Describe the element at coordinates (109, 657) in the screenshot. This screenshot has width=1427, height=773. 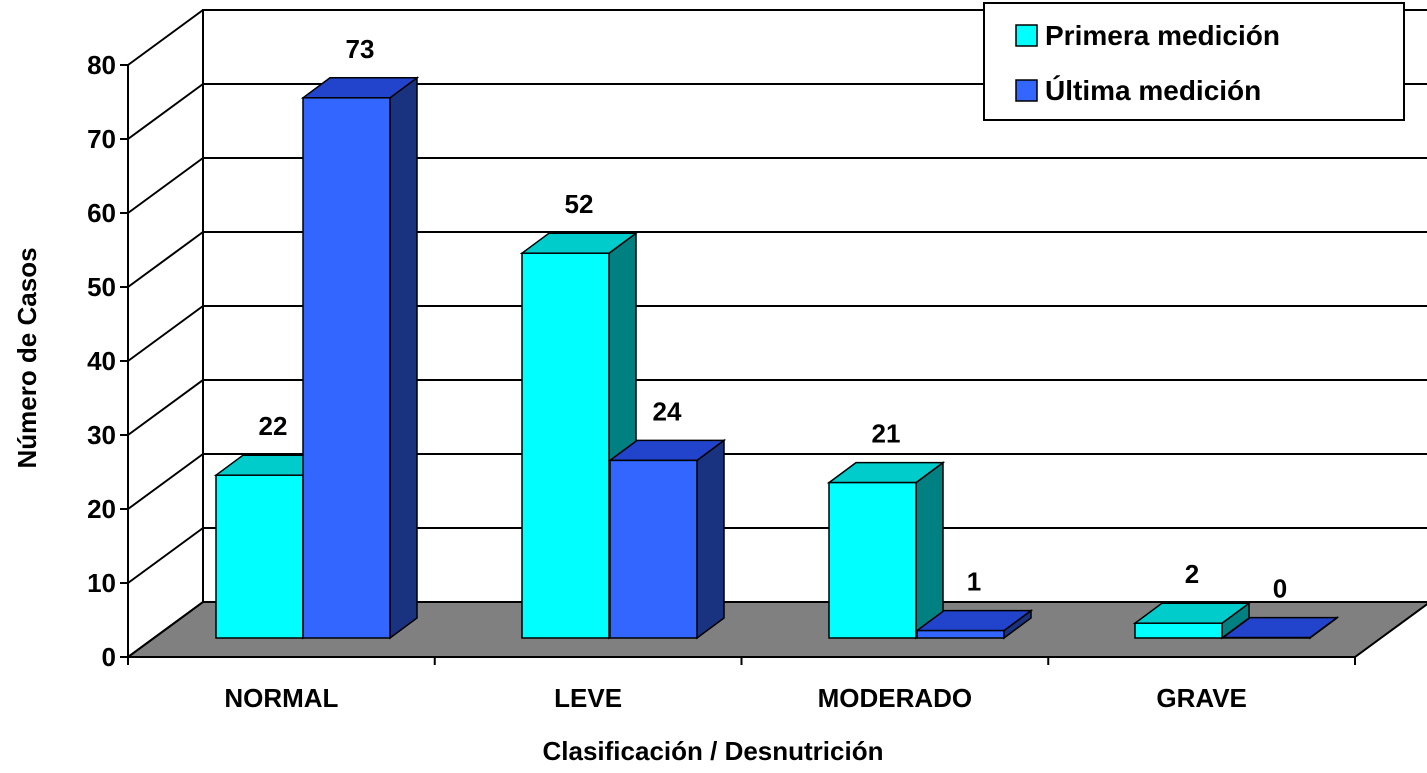
I see `y-tick-label: 0` at that location.